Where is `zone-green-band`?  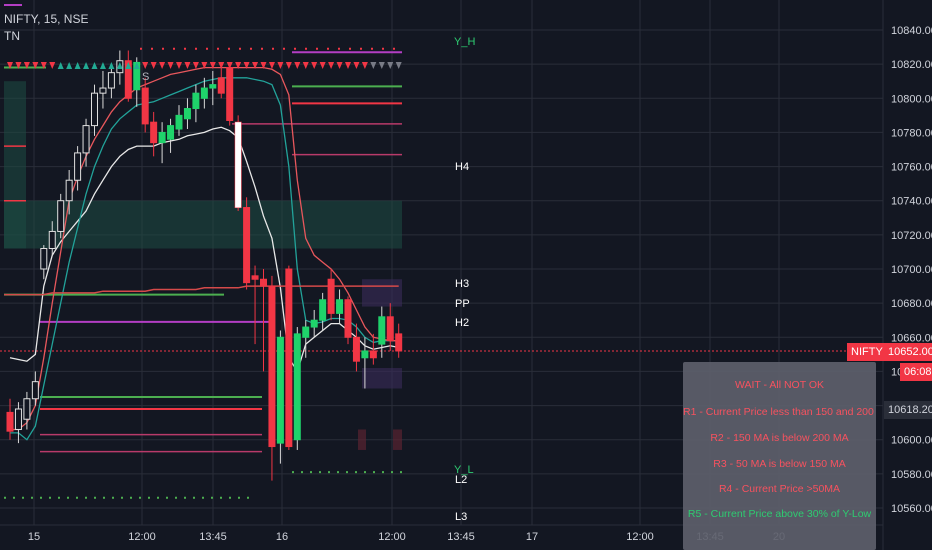 zone-green-band is located at coordinates (203, 224).